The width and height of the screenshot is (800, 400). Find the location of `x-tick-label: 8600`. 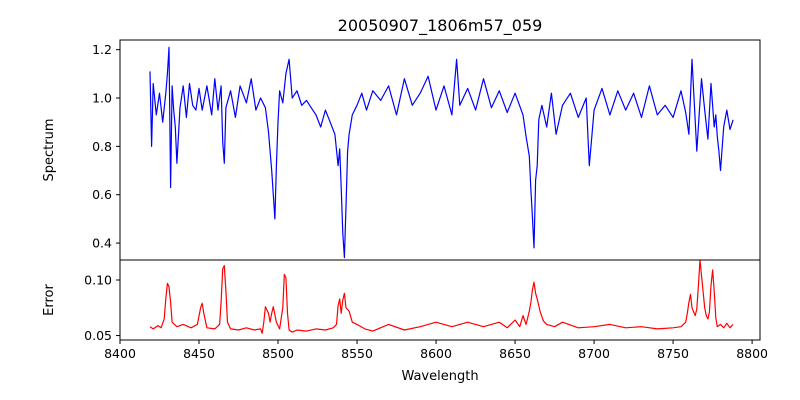

x-tick-label: 8600 is located at coordinates (436, 353).